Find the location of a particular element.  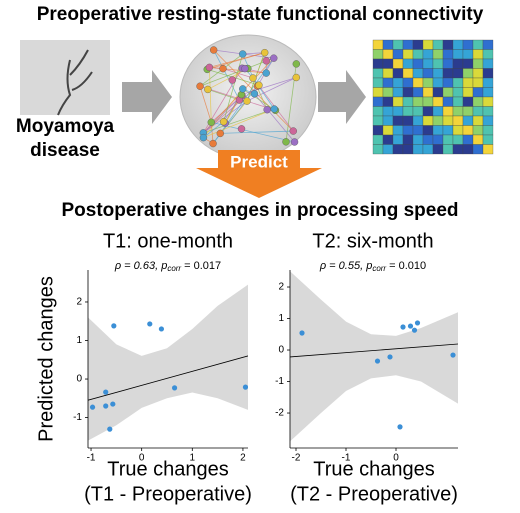

fit-line is located at coordinates (374, 350).